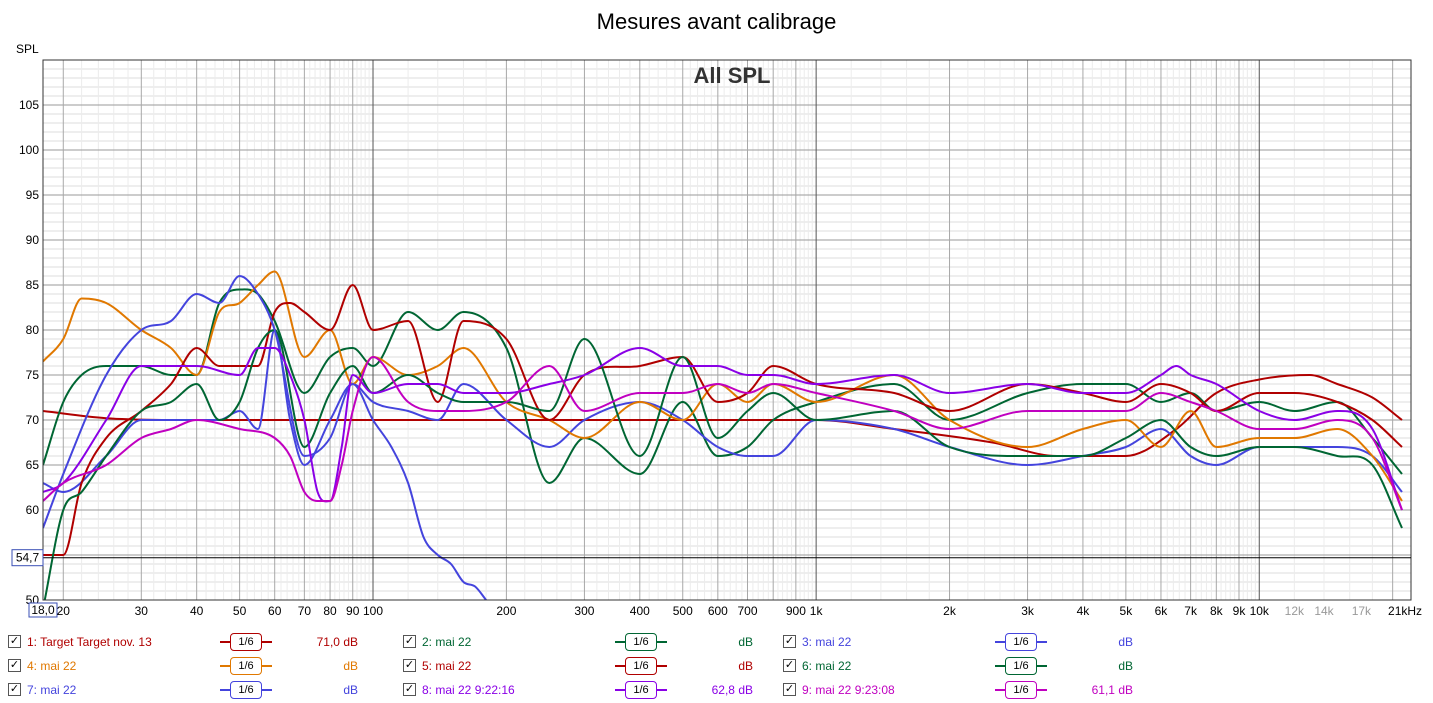  Describe the element at coordinates (585, 642) in the screenshot. I see `legend-entry-2: ✓ 2: mai 22 1/6 dB` at that location.